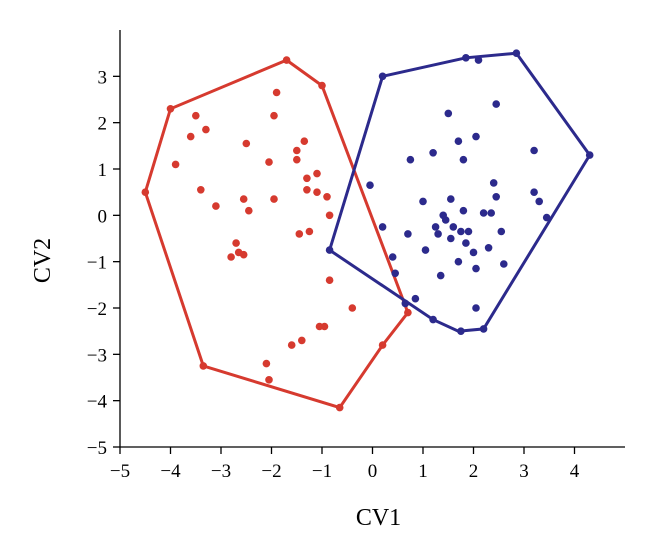 Image resolution: width=660 pixels, height=557 pixels. Describe the element at coordinates (474, 471) in the screenshot. I see `x-tick-label: 2` at that location.